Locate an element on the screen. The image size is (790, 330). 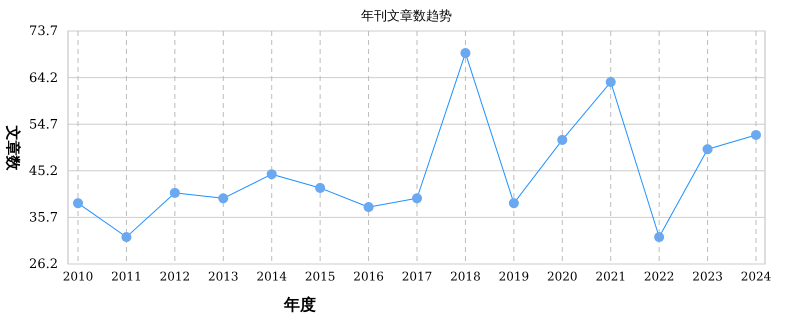
x-tick-label: 2014 is located at coordinates (272, 277).